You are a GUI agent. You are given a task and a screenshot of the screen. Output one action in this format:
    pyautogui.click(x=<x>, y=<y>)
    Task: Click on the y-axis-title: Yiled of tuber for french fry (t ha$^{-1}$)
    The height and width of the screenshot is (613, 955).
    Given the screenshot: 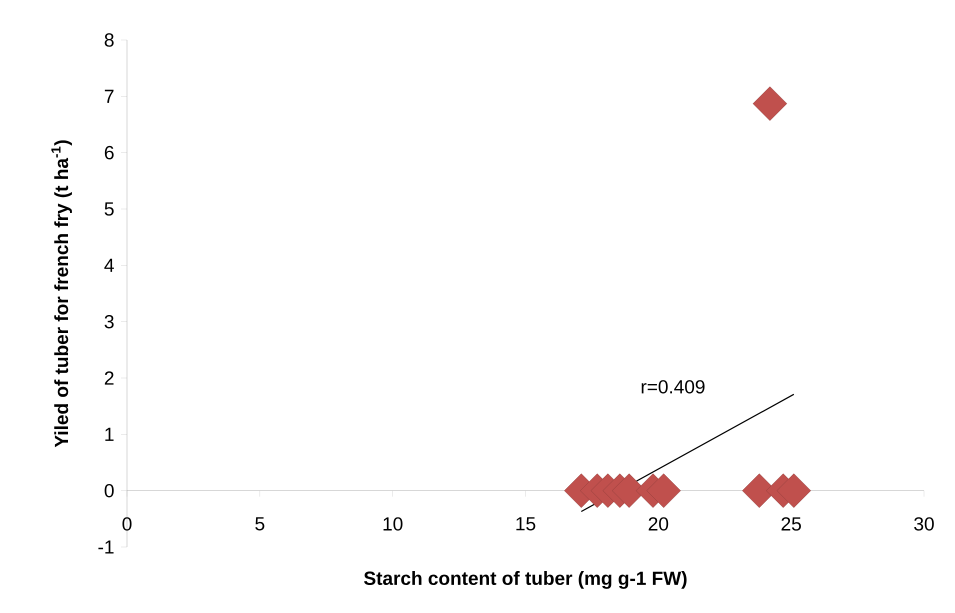 What is the action you would take?
    pyautogui.click(x=61, y=294)
    